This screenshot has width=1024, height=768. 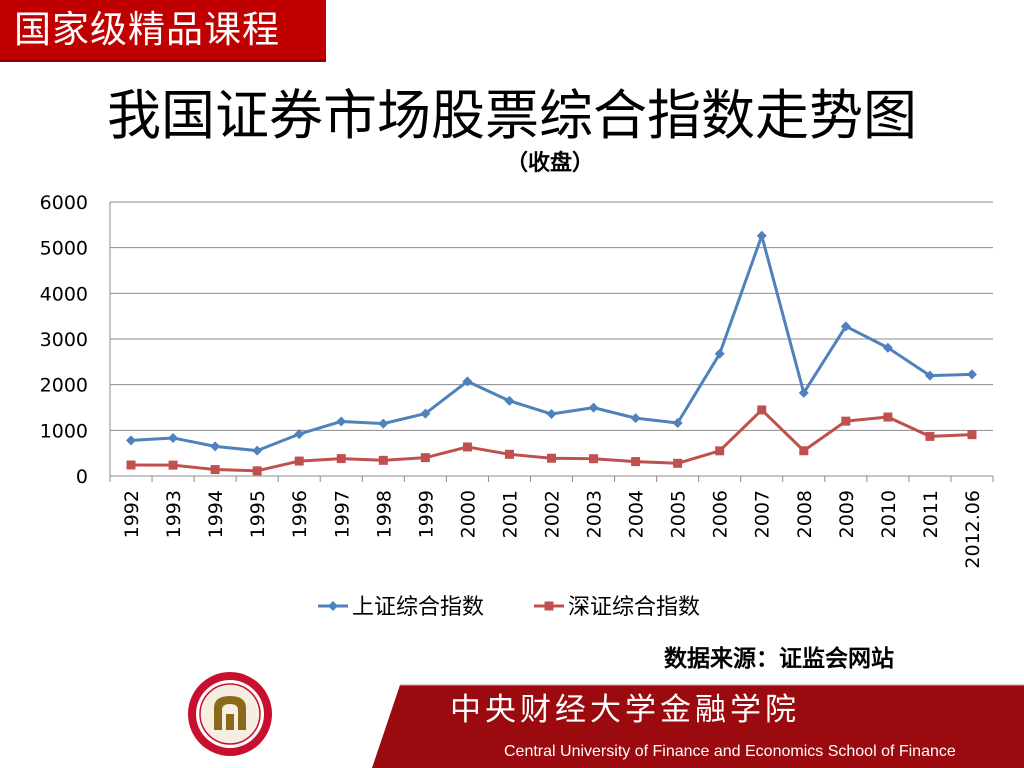 I want to click on y-tick-label: 0, so click(x=82, y=477).